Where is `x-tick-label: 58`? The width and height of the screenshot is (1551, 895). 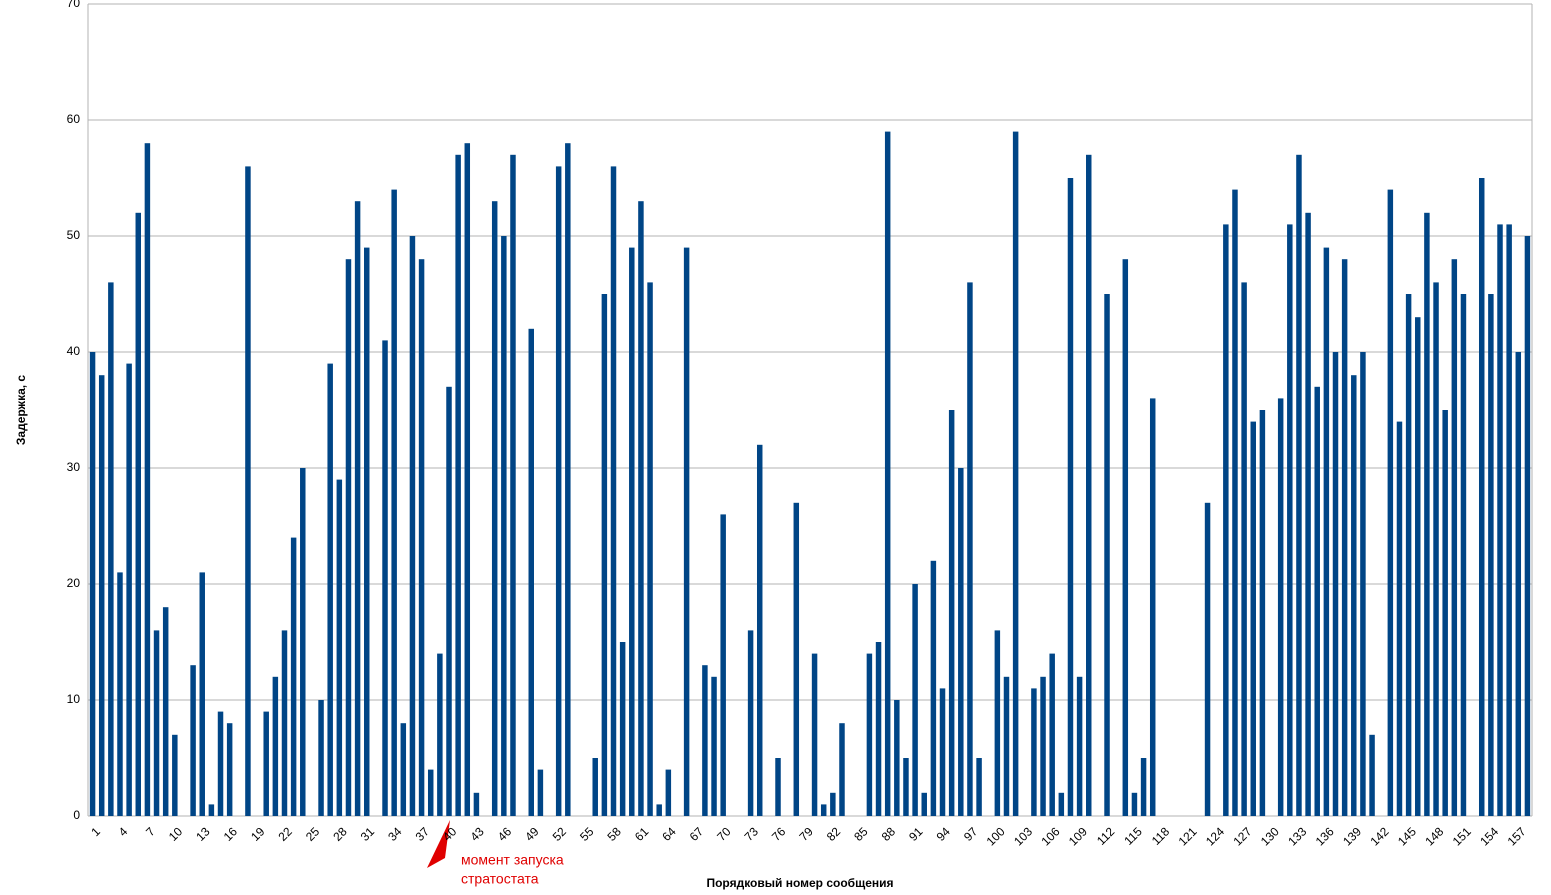 x-tick-label: 58 is located at coordinates (615, 834).